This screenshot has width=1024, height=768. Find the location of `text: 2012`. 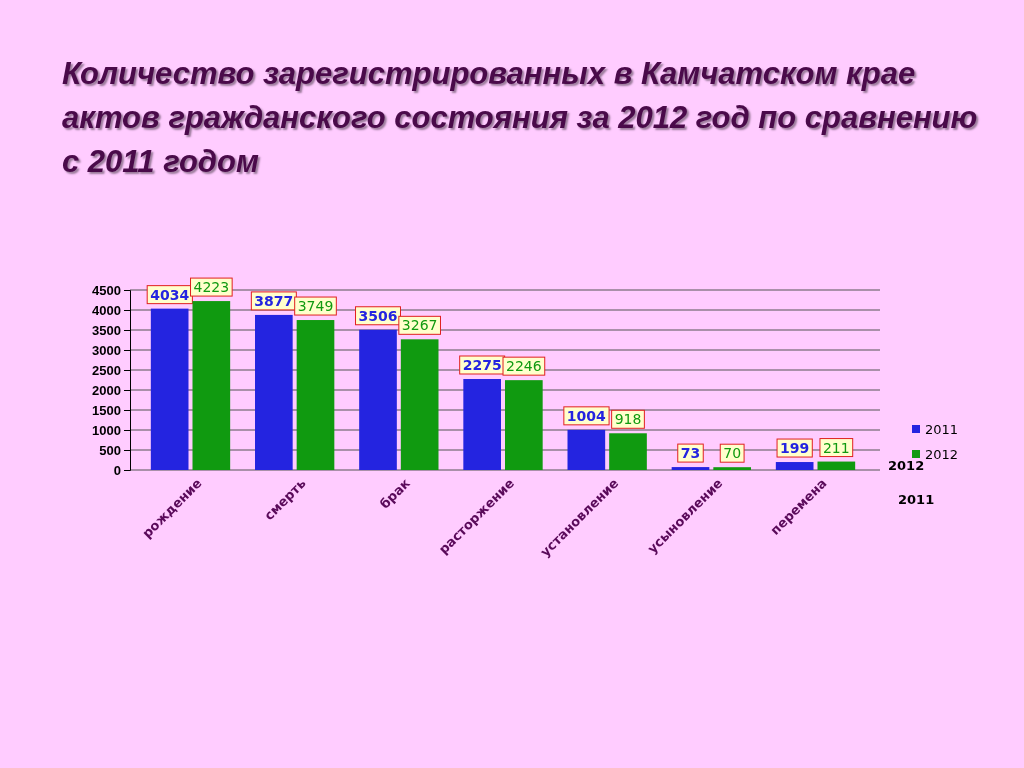

text: 2012 is located at coordinates (906, 465).